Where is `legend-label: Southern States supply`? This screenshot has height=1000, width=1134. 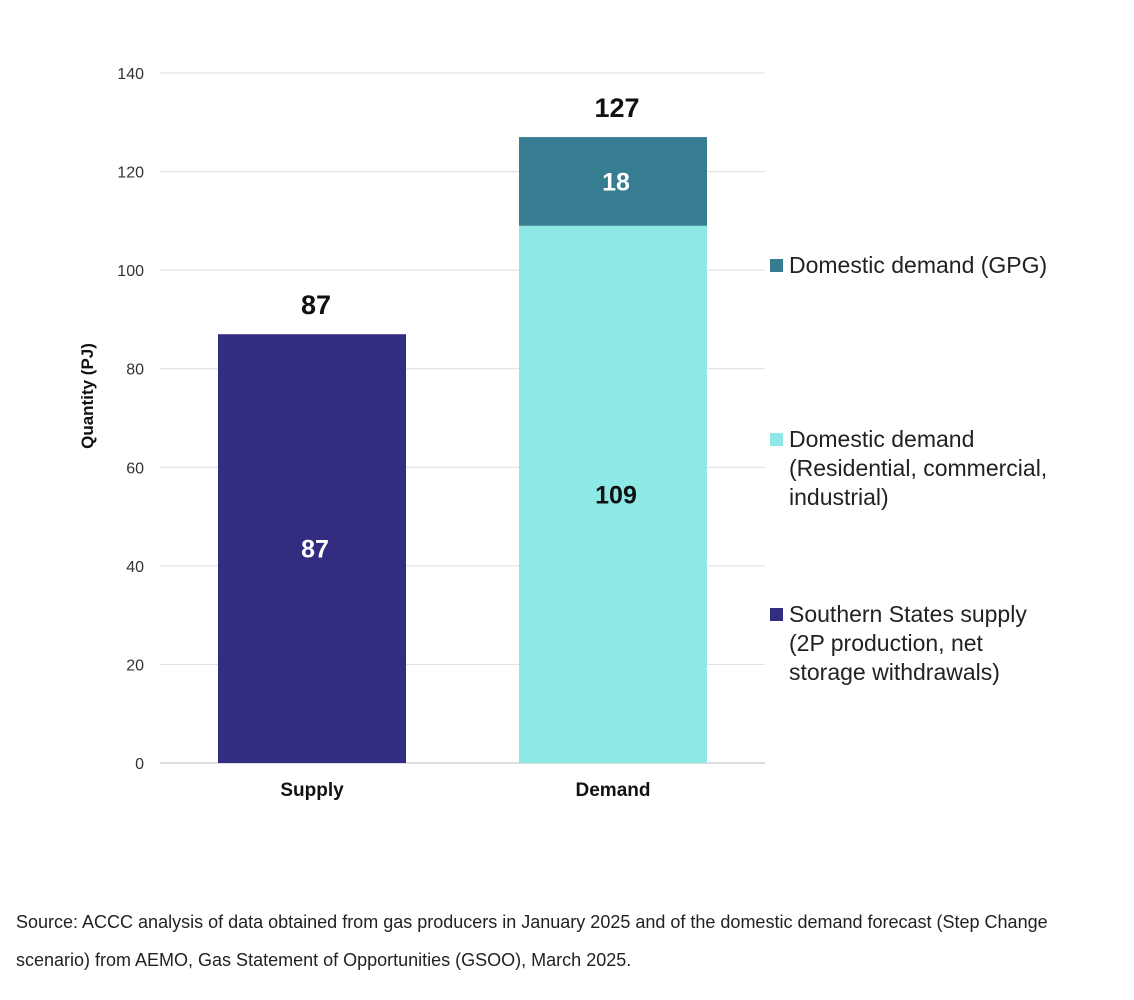
legend-label: Southern States supply is located at coordinates (908, 614).